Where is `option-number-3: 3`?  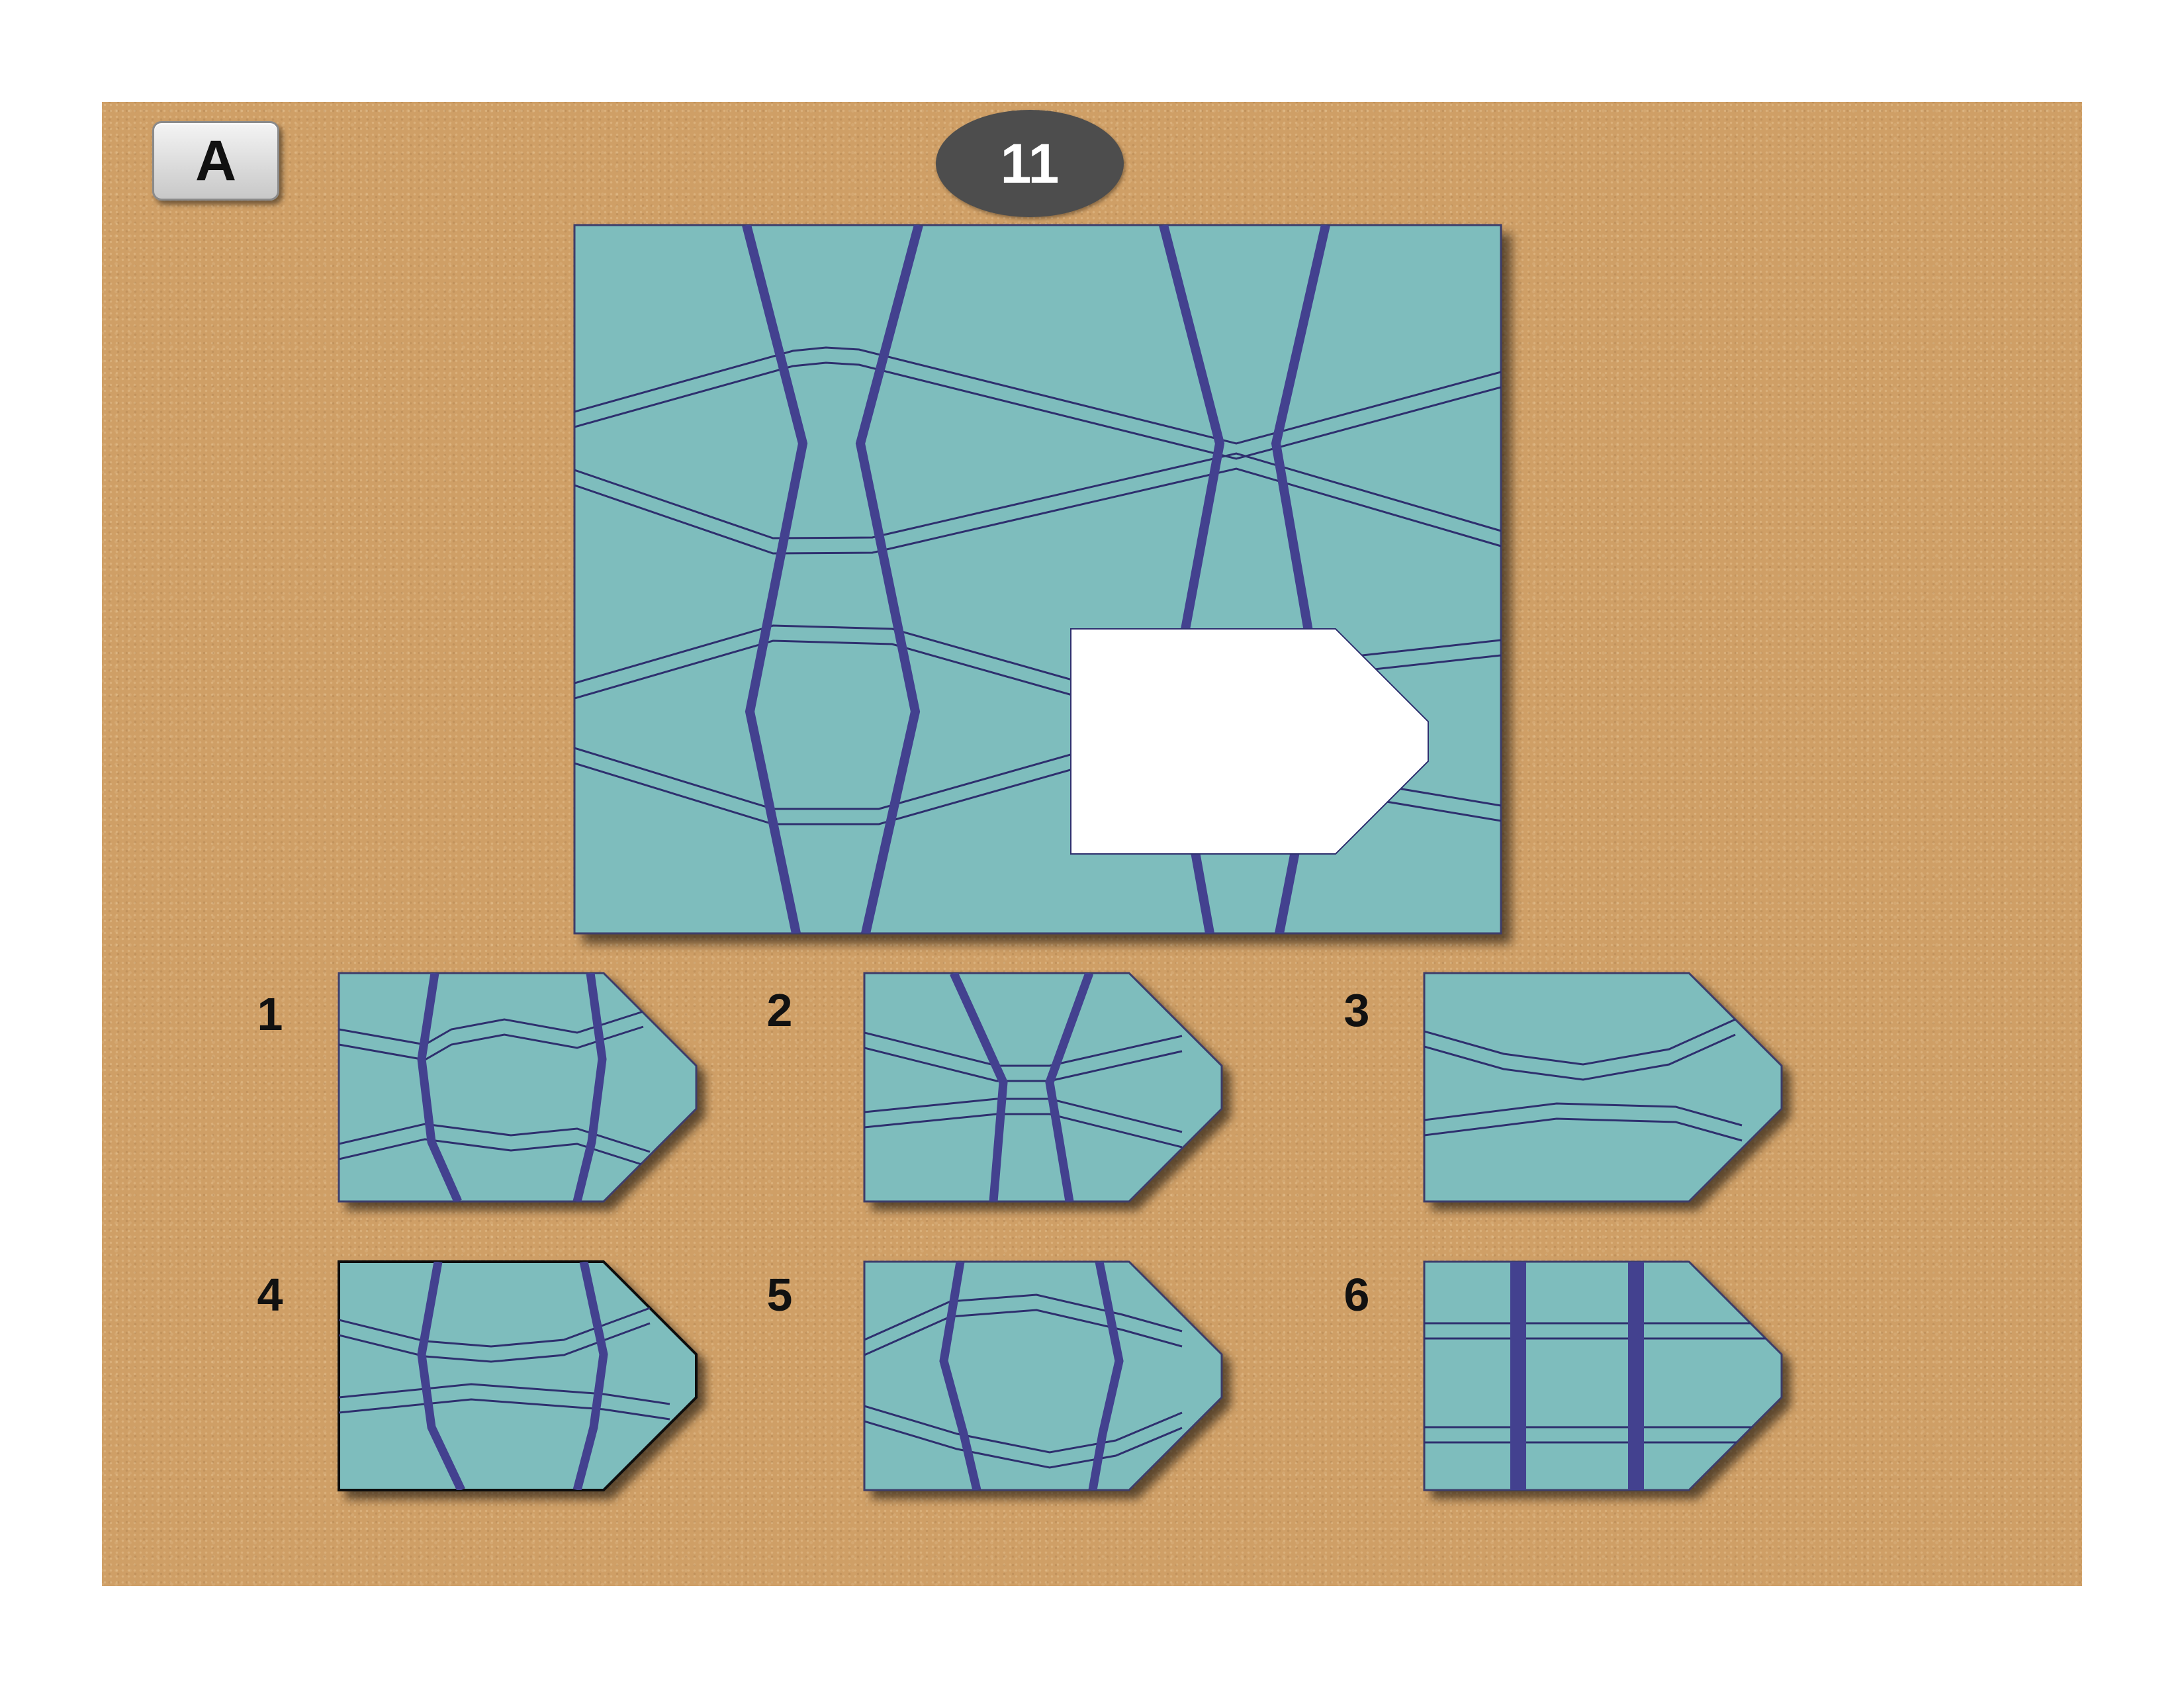 option-number-3: 3 is located at coordinates (1356, 1010).